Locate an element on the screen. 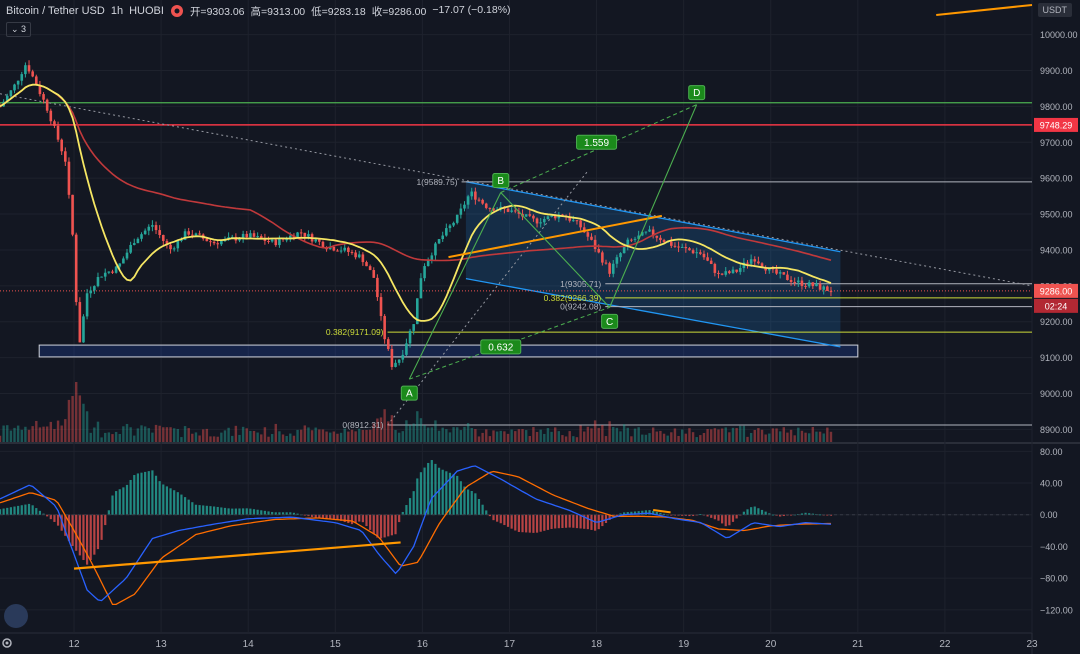 Image resolution: width=1080 pixels, height=654 pixels. interval-label: 1h is located at coordinates (117, 11).